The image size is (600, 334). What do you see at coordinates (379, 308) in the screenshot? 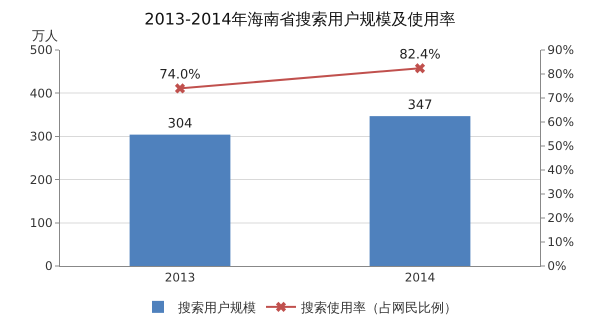
I see `legend-label: 搜索使用率（占网民比例）` at bounding box center [379, 308].